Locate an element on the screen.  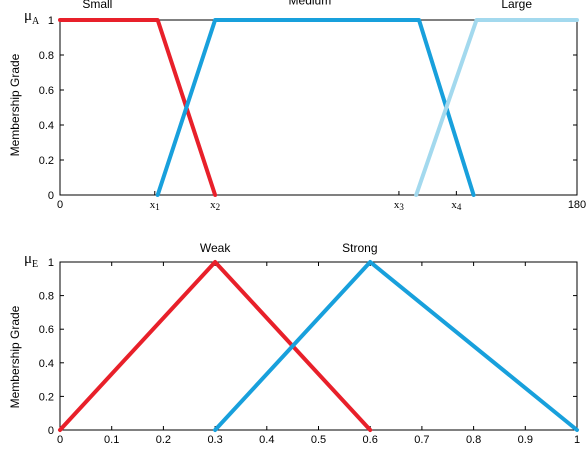
series-label-layer: Weak Strong is located at coordinates (289, 248).